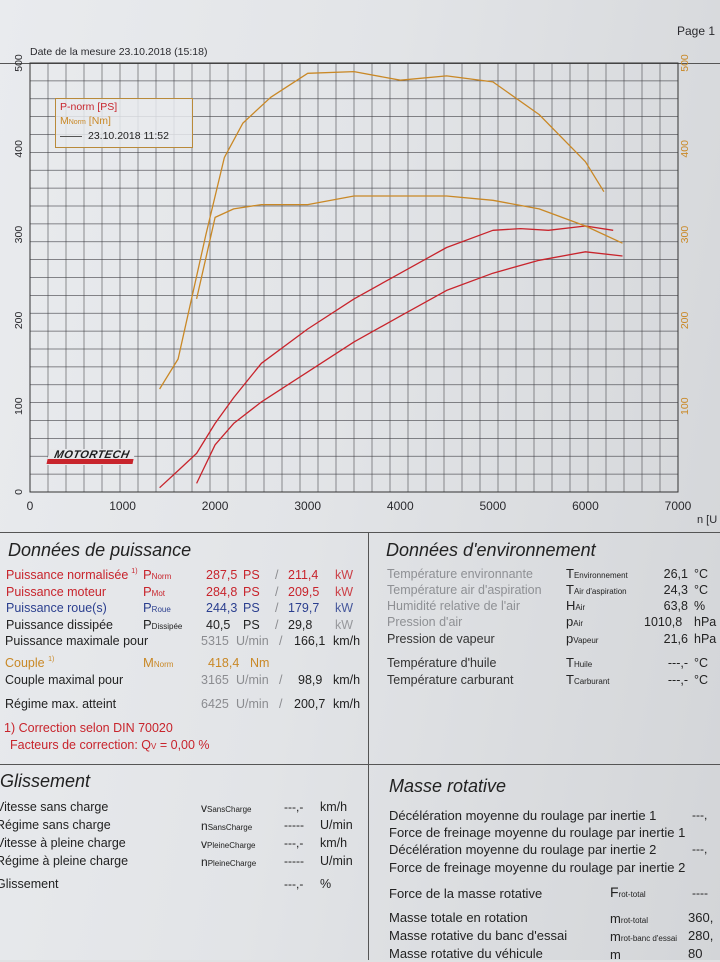  What do you see at coordinates (466, 893) in the screenshot?
I see `rotating-force-label: Force de la masse rotative` at bounding box center [466, 893].